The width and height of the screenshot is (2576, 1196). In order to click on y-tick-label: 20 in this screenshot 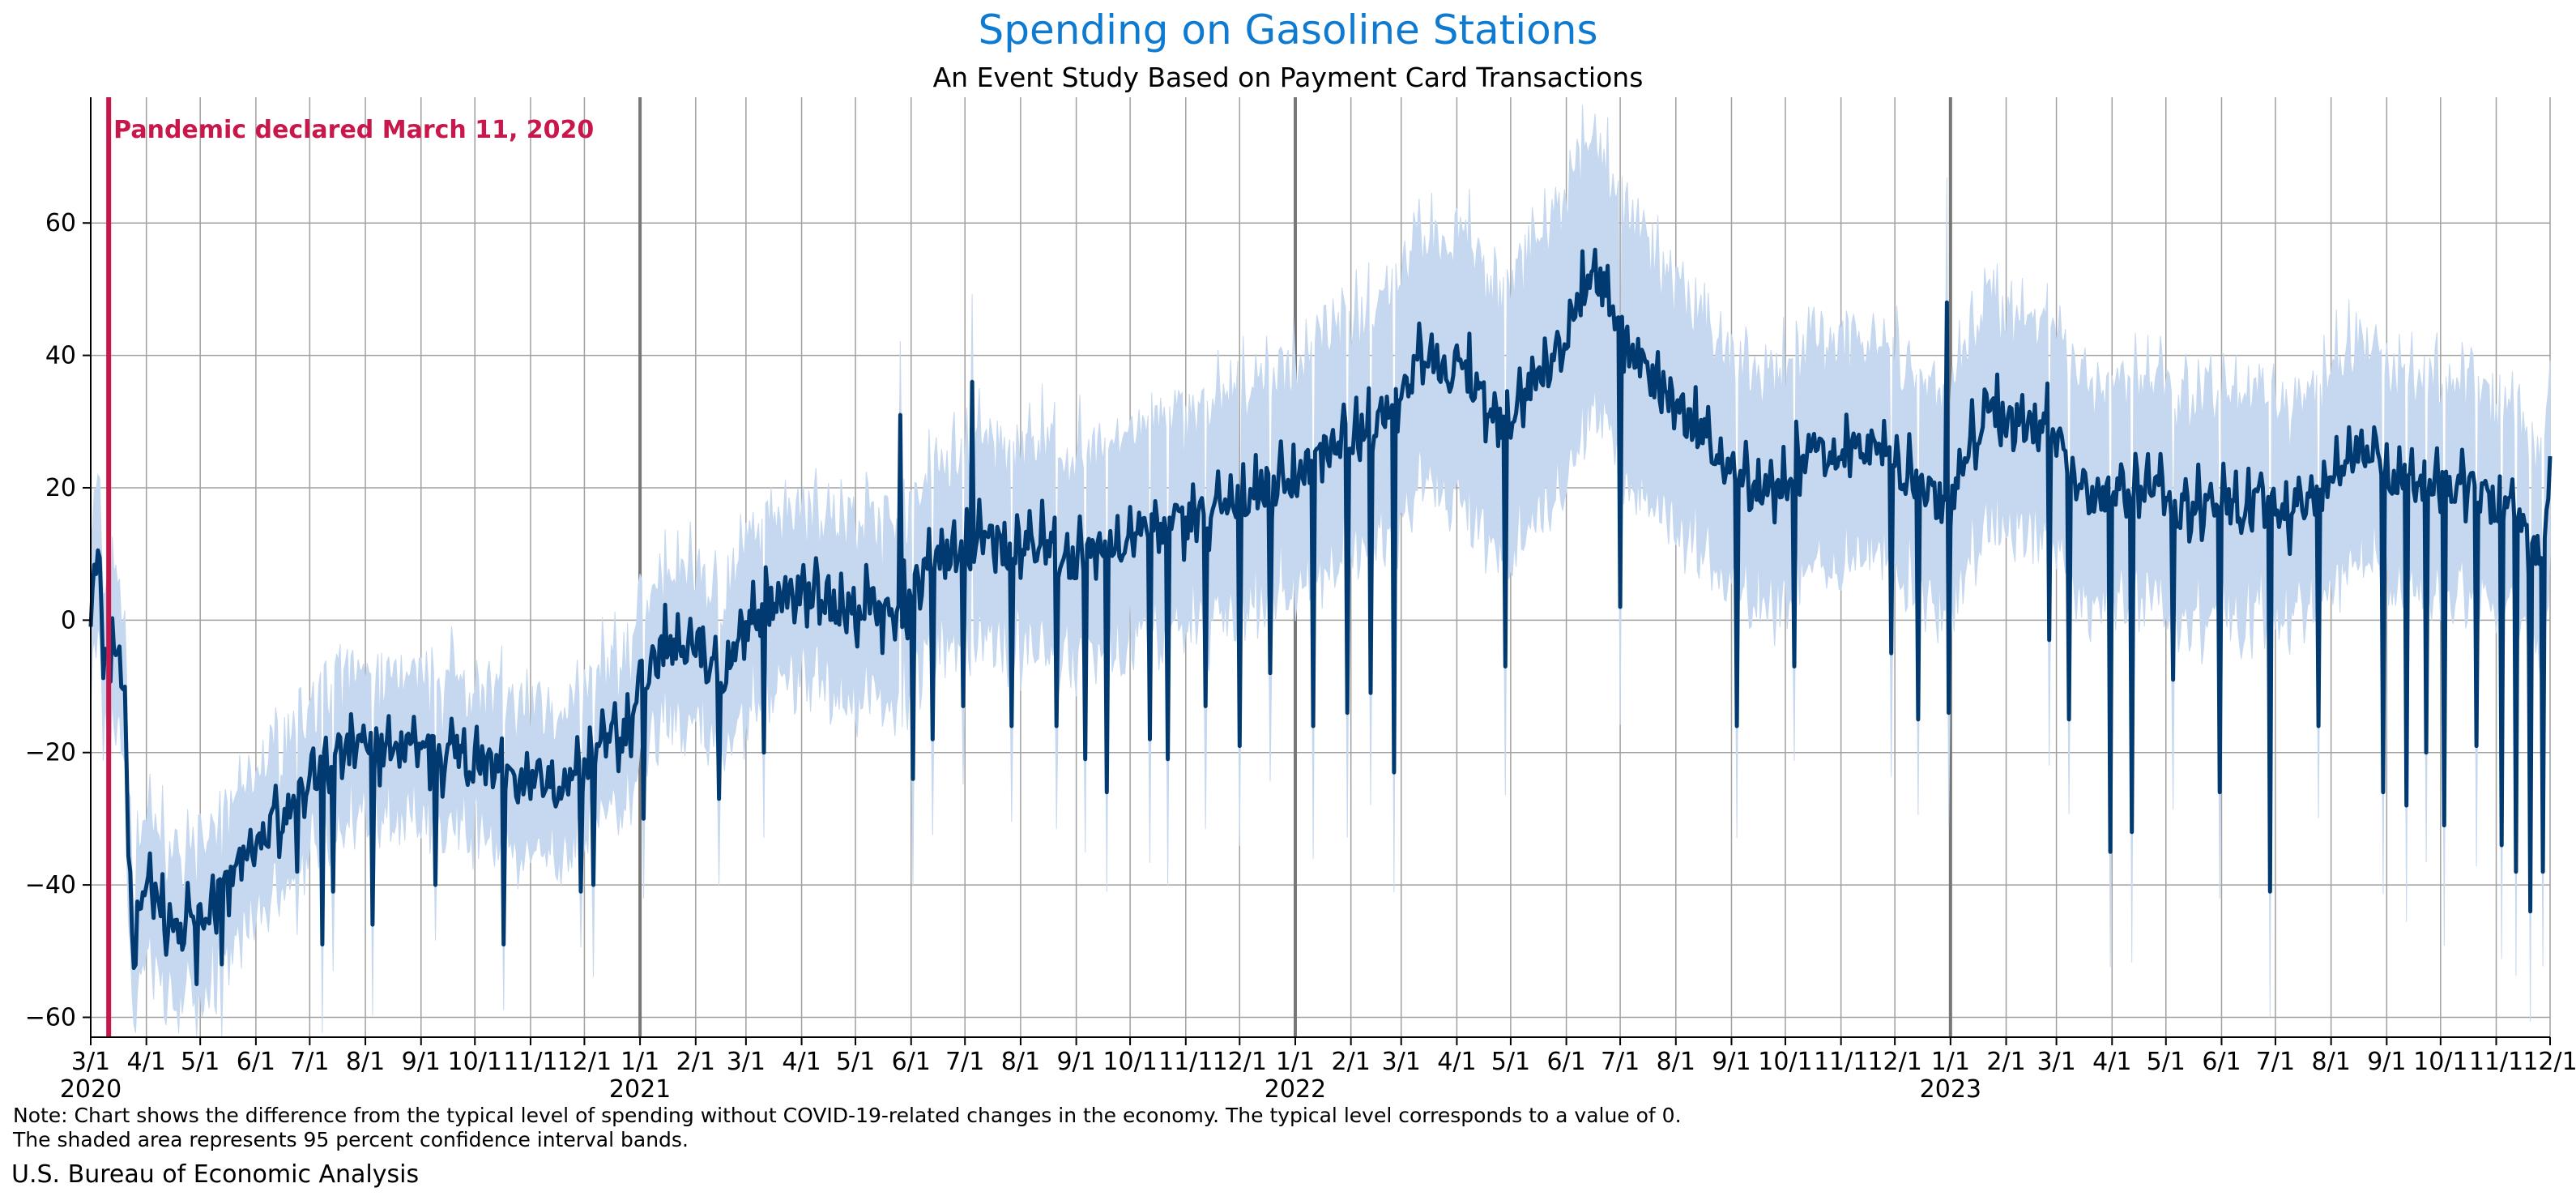, I will do `click(60, 488)`.